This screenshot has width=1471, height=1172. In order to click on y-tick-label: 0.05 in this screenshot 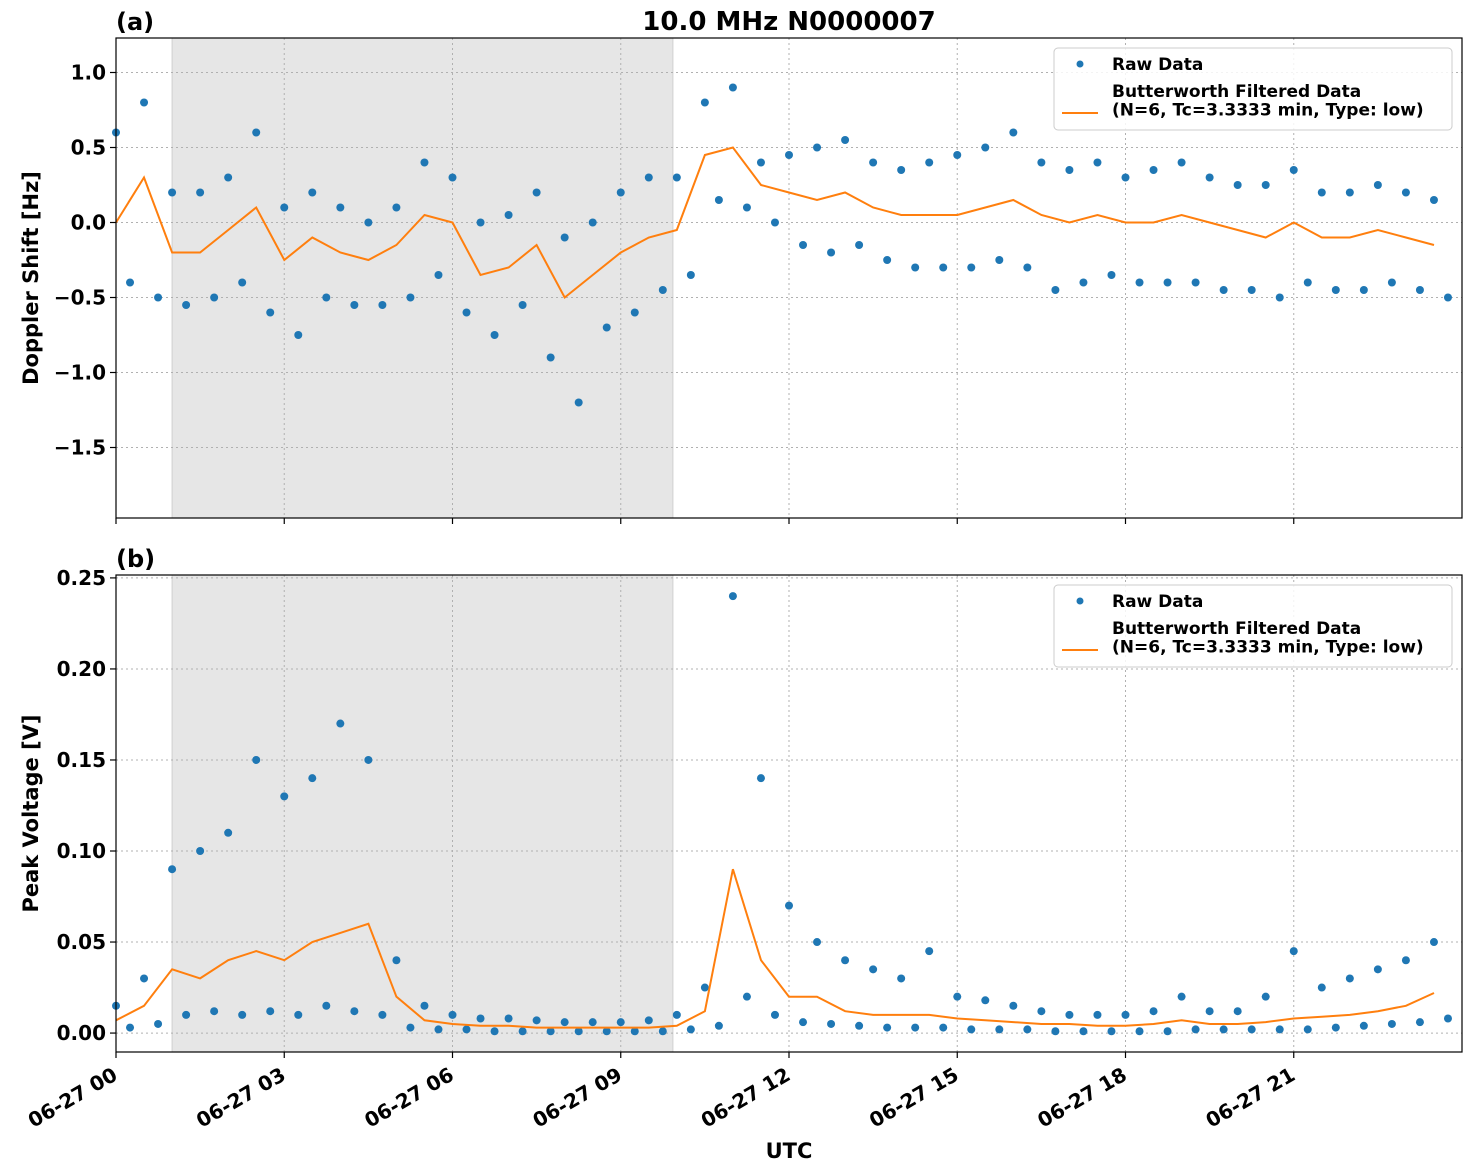, I will do `click(81, 942)`.